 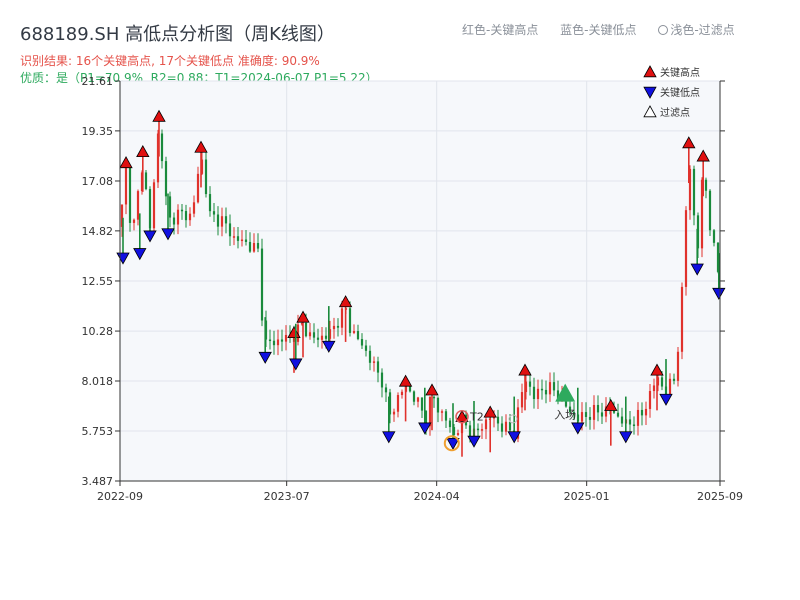 I want to click on legend-filtered-text: 浅色-过滤点, so click(x=696, y=30).